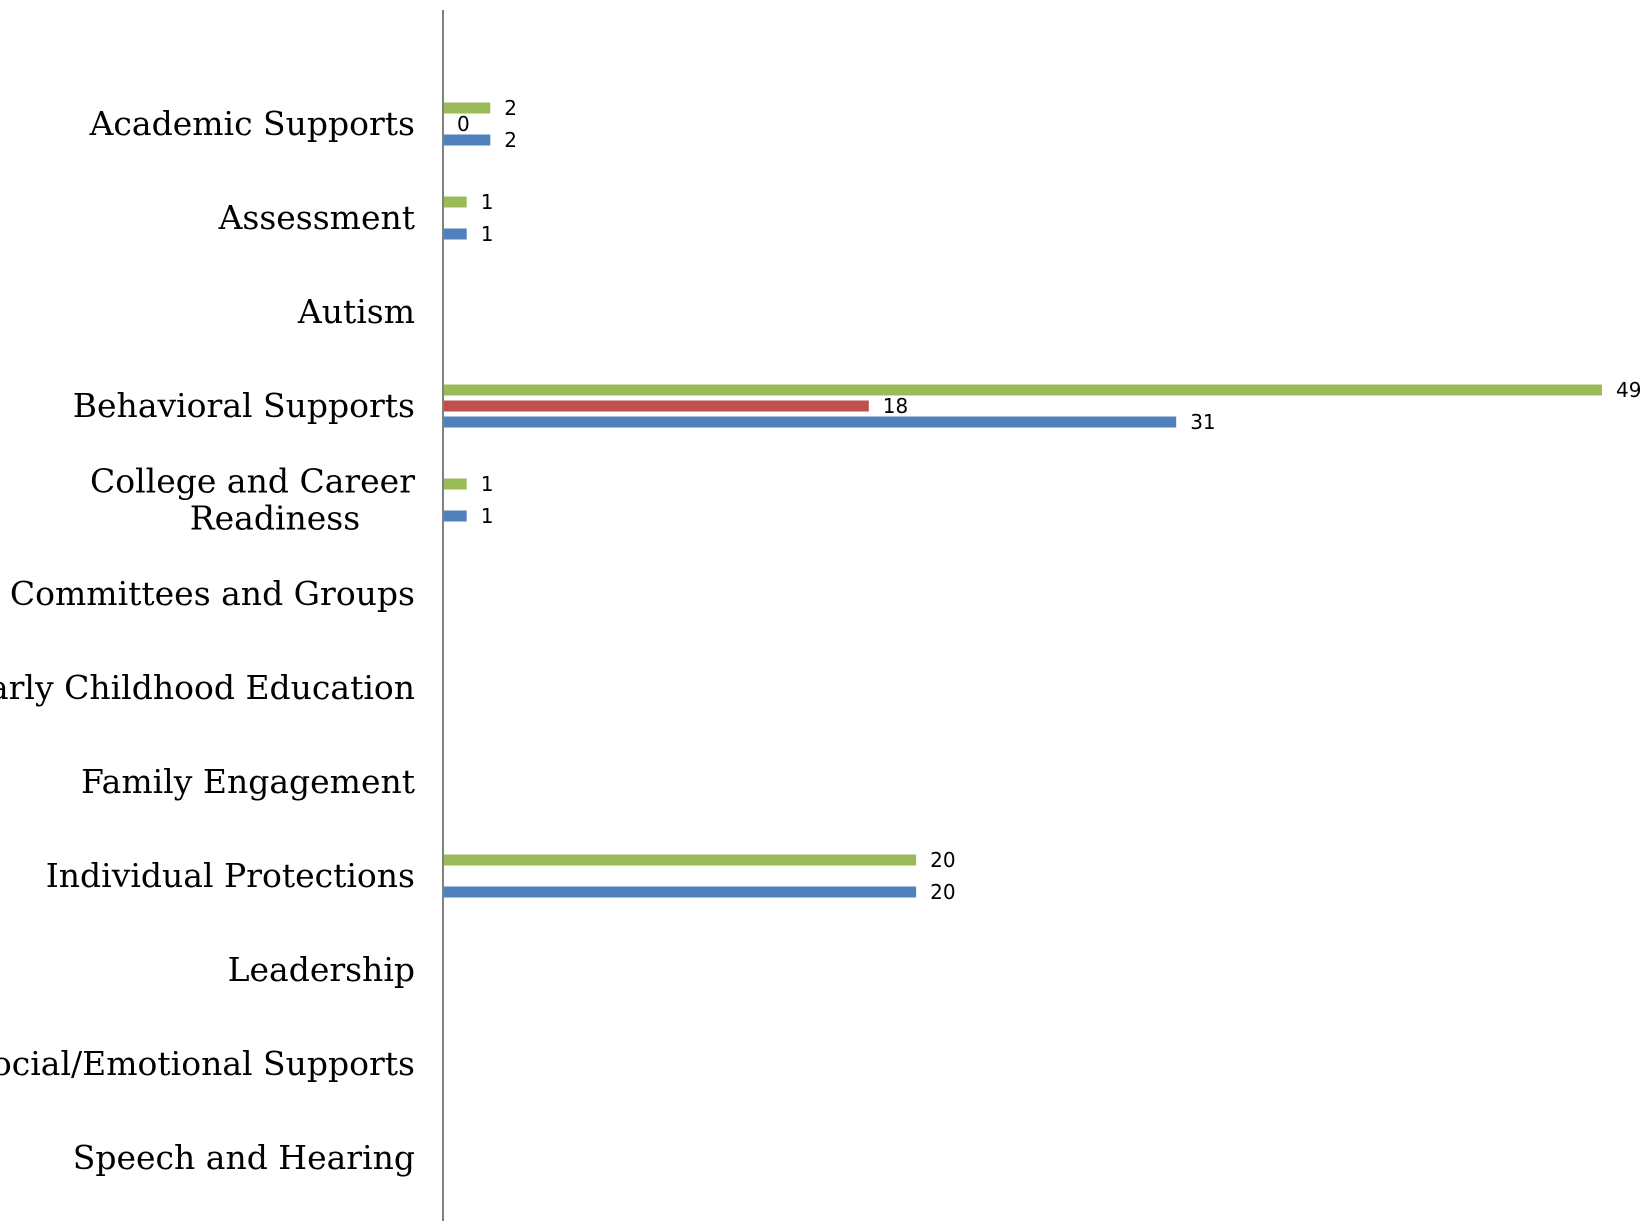 Image resolution: width=1642 pixels, height=1221 pixels. I want to click on category-label-line: Autism, so click(356, 311).